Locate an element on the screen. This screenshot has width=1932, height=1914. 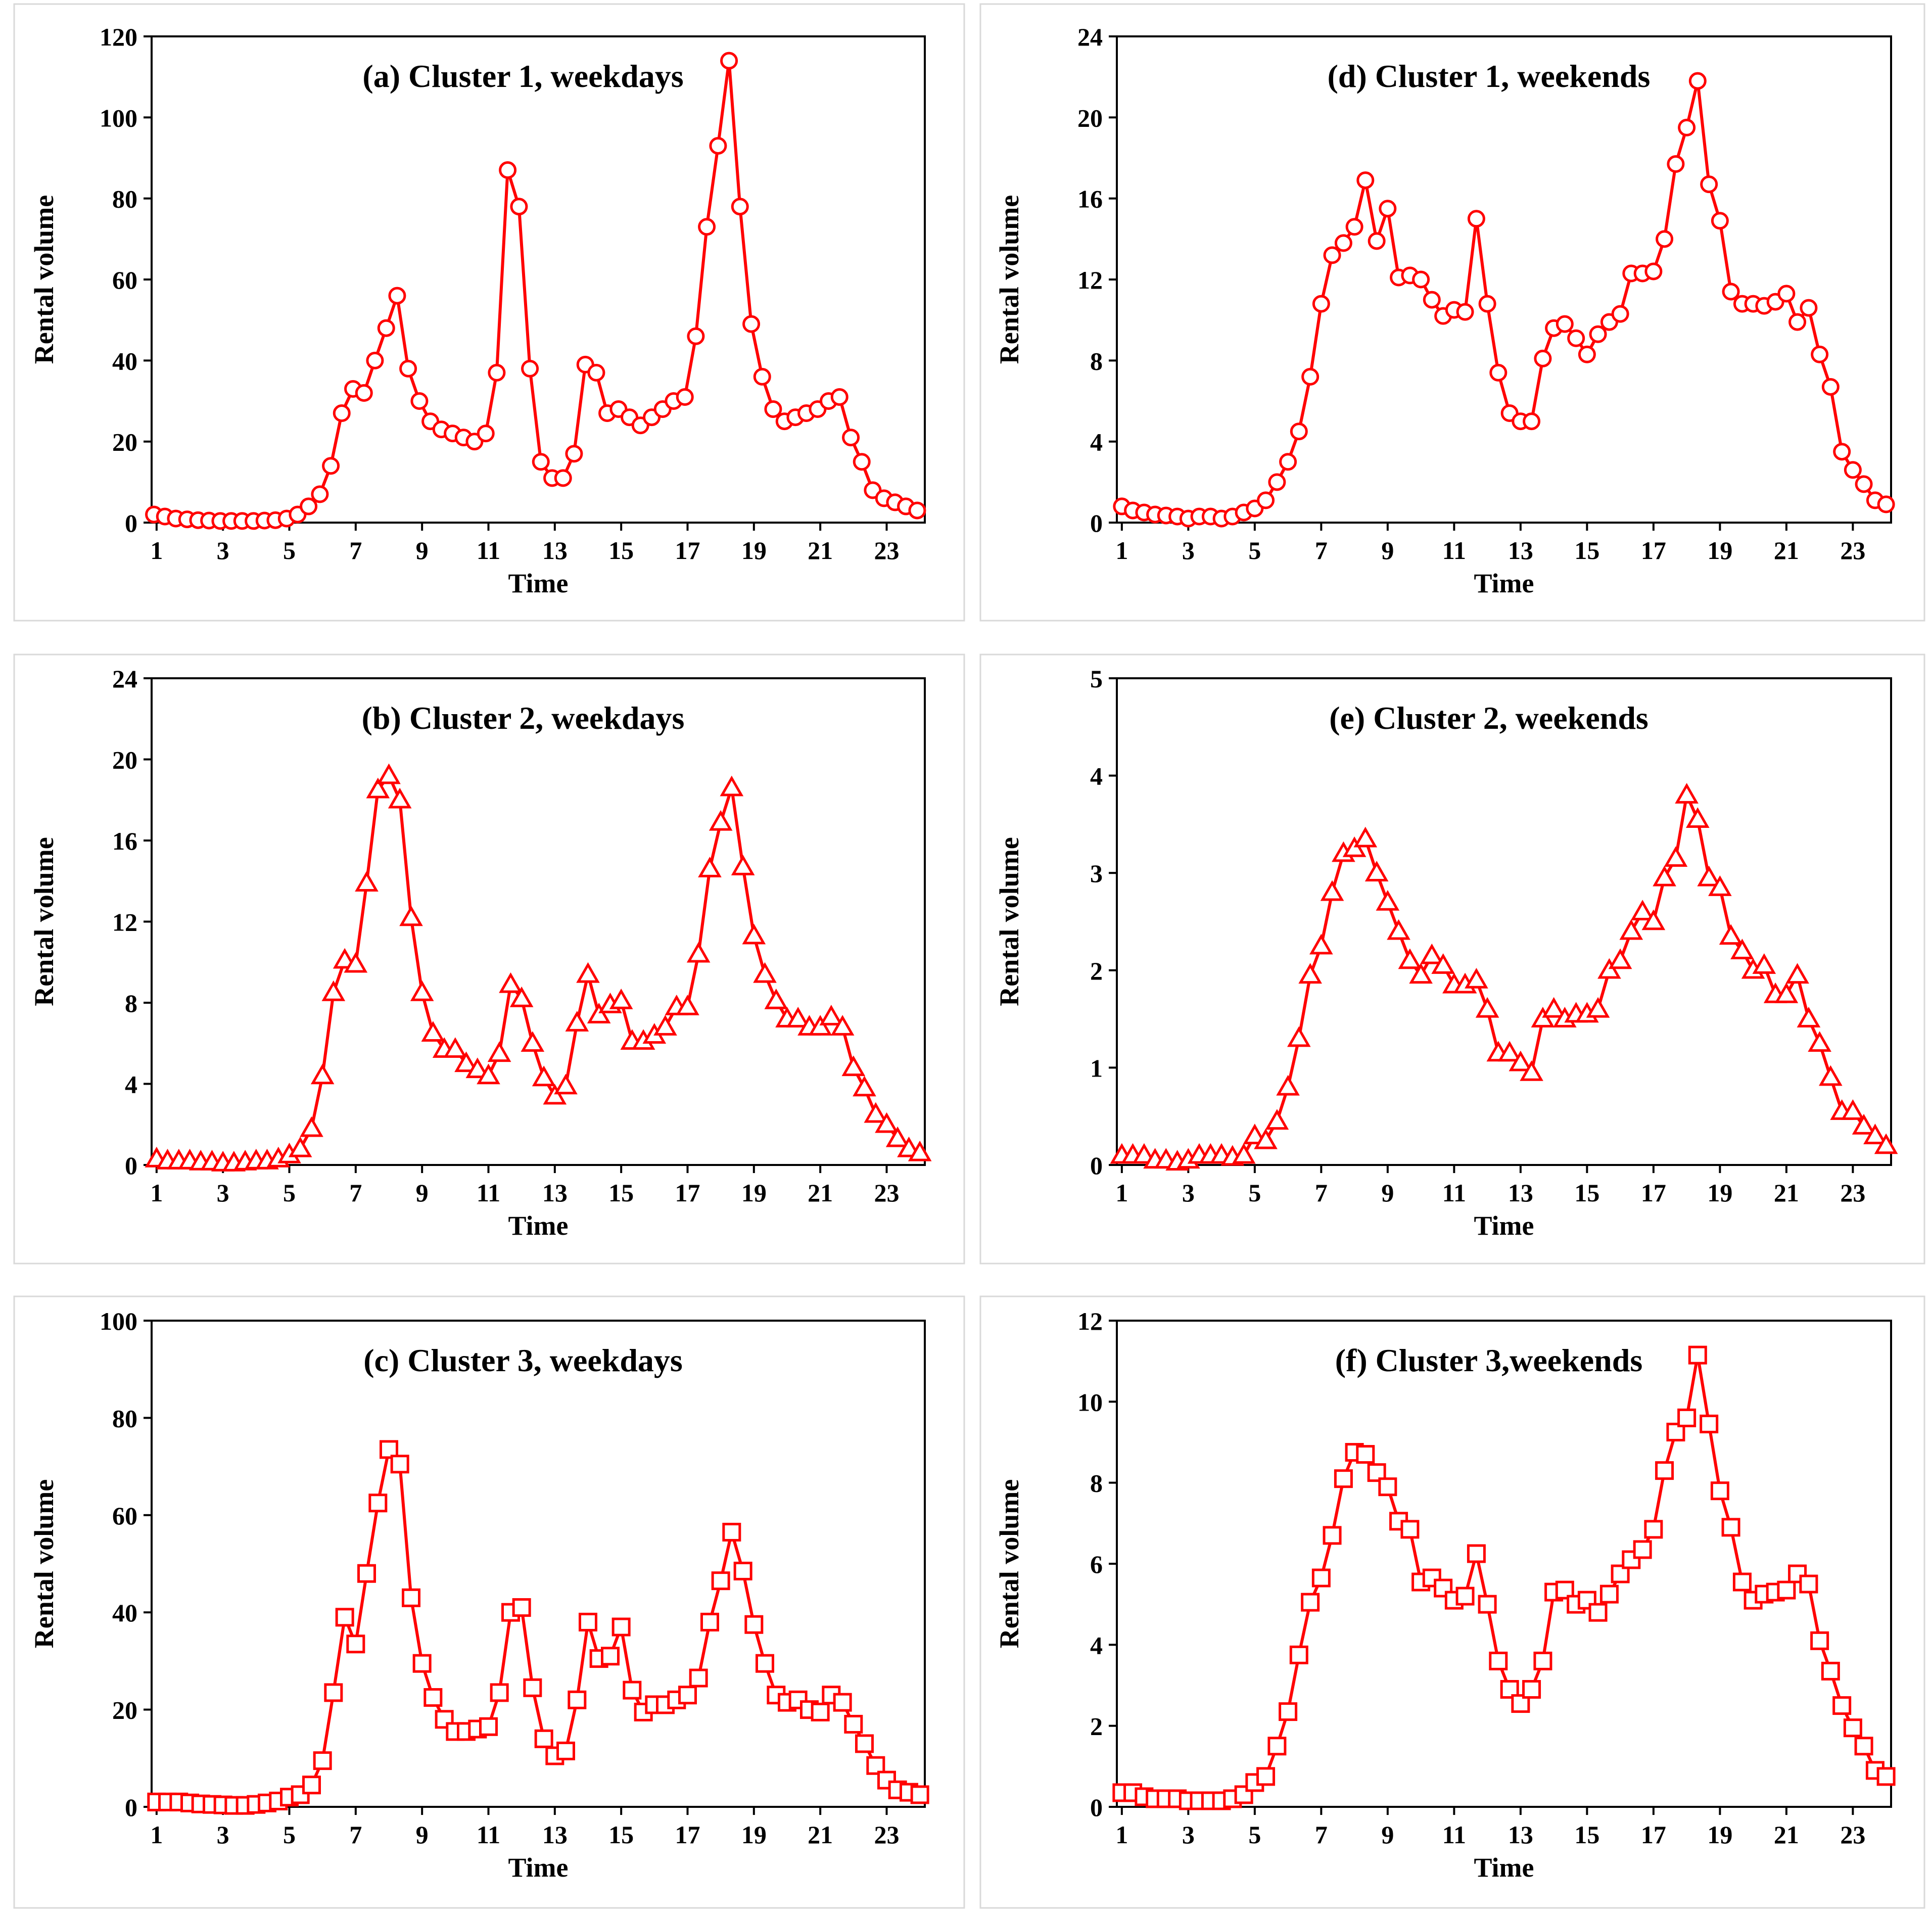
y-tick-label: 4 is located at coordinates (1096, 776).